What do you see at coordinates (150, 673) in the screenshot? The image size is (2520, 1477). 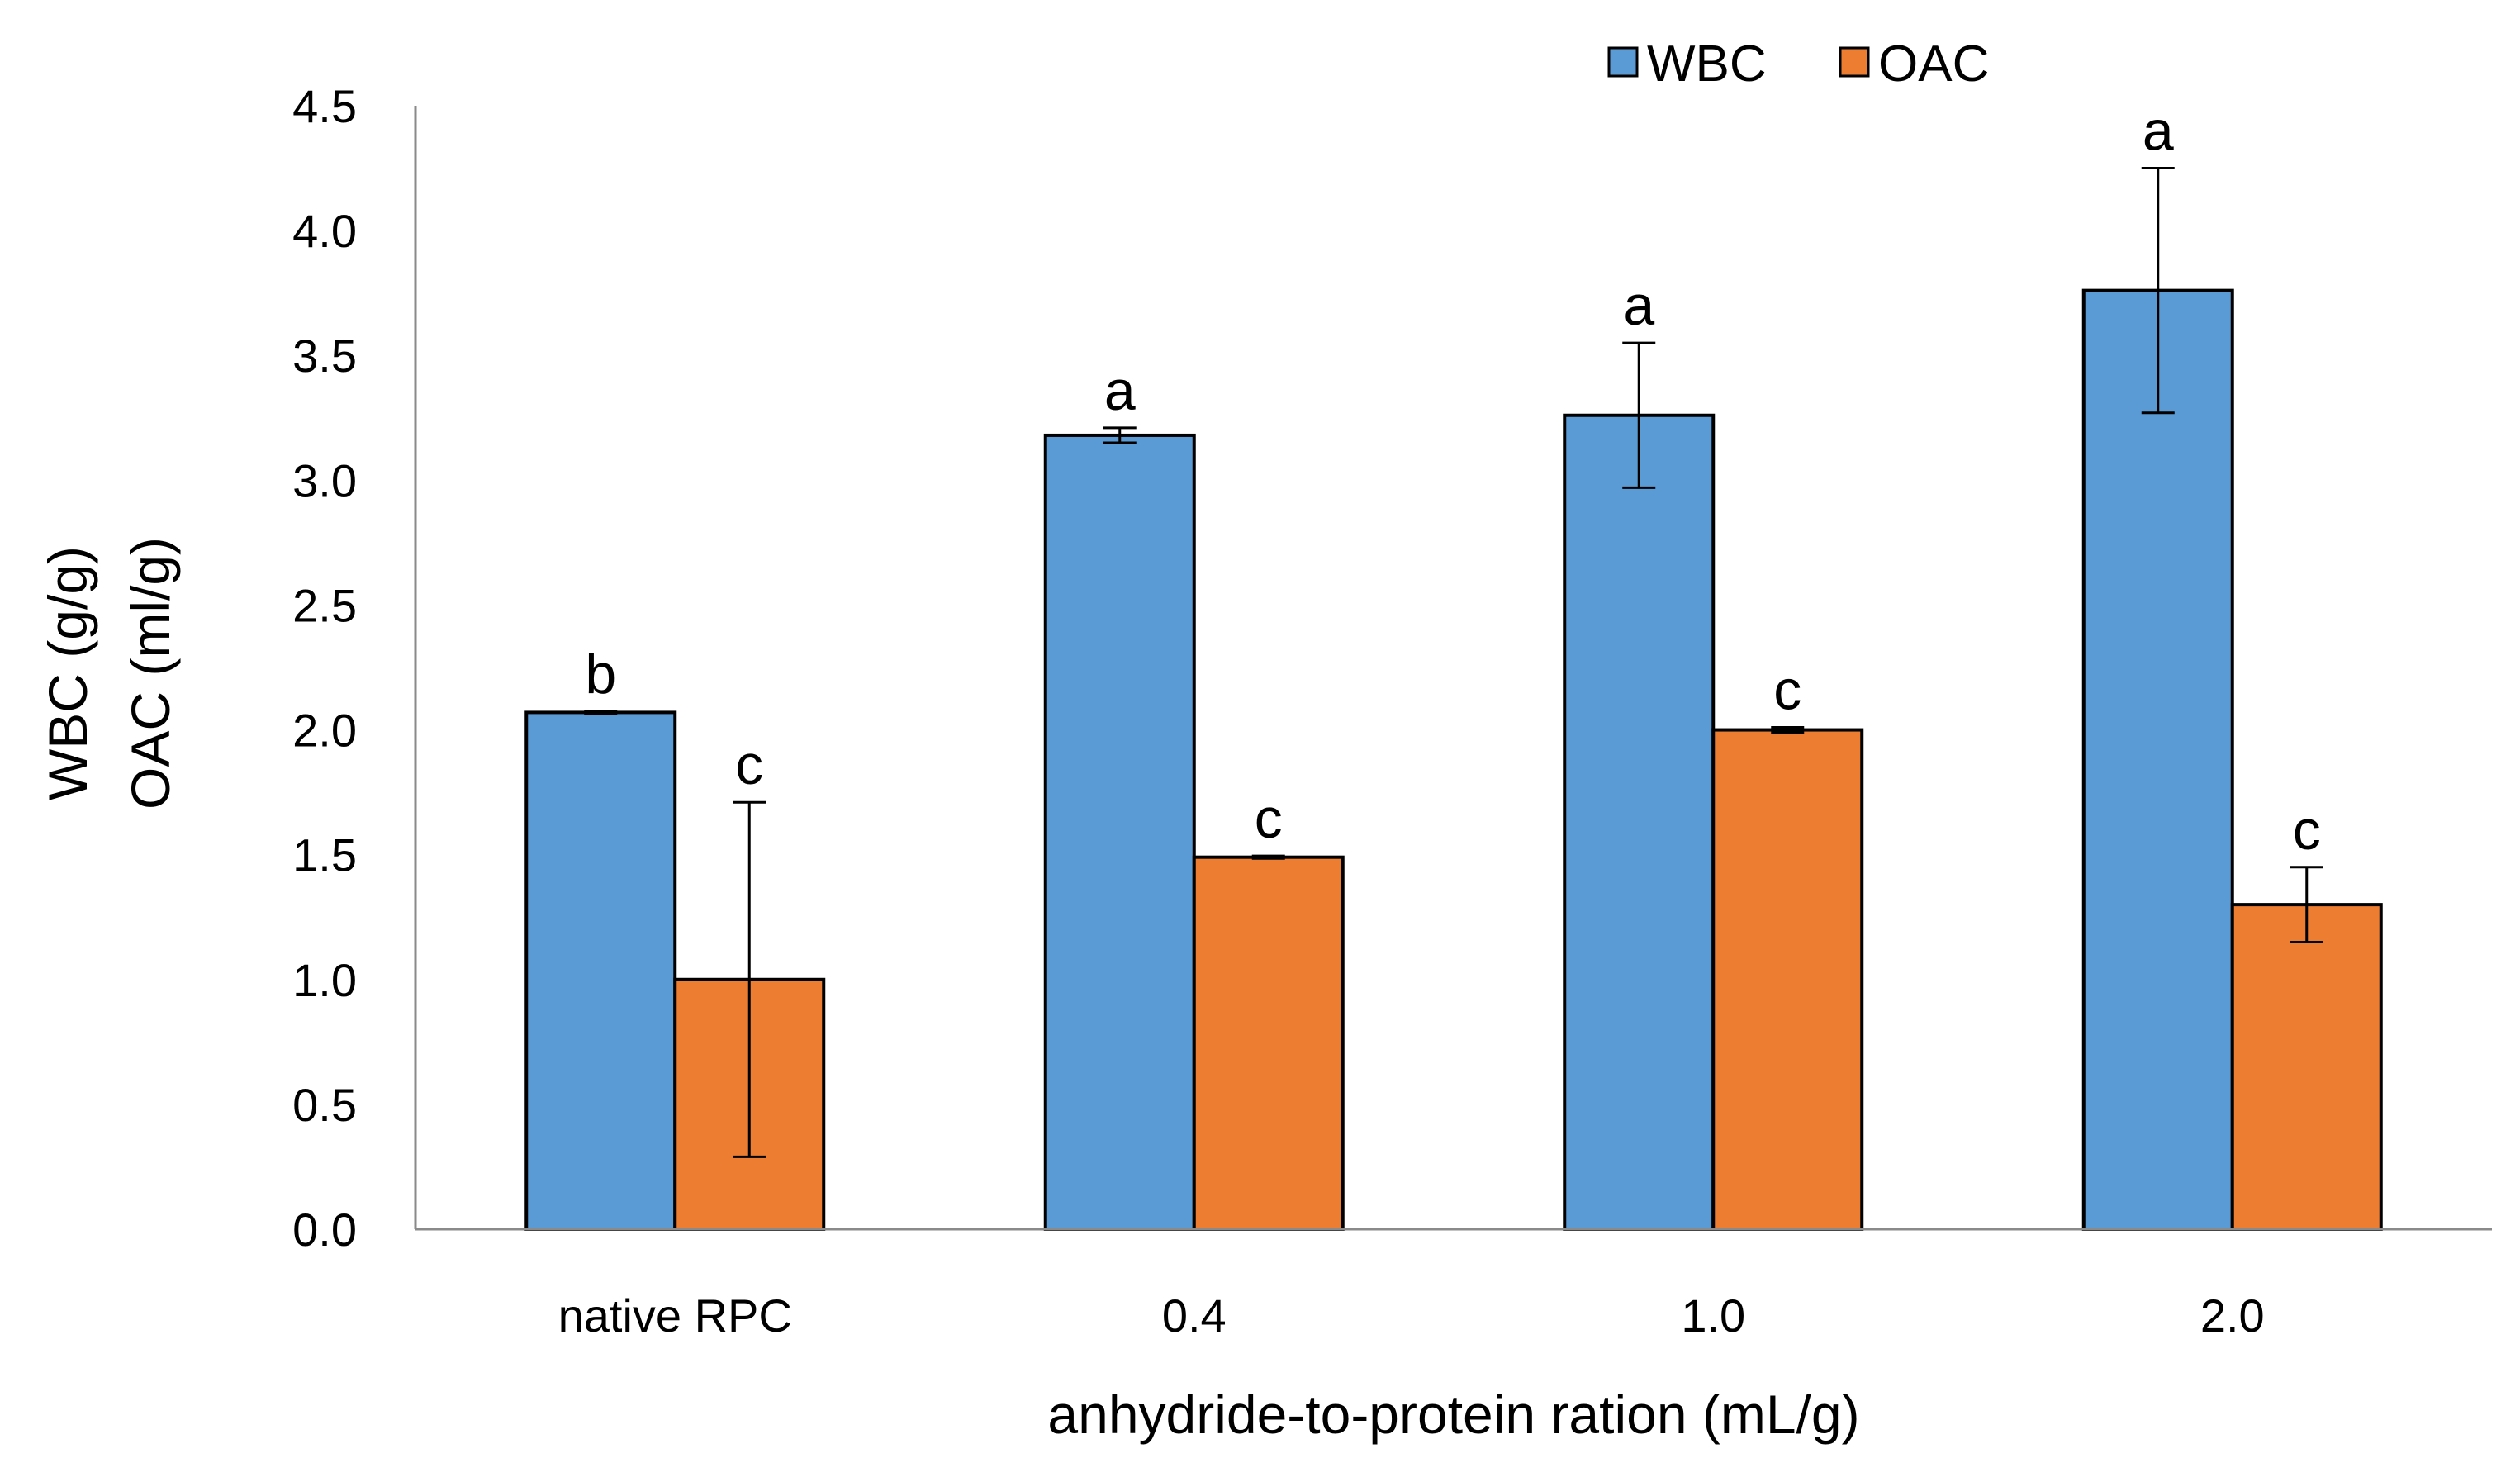 I see `y-axis-title-line-2: OAC (ml/g)` at bounding box center [150, 673].